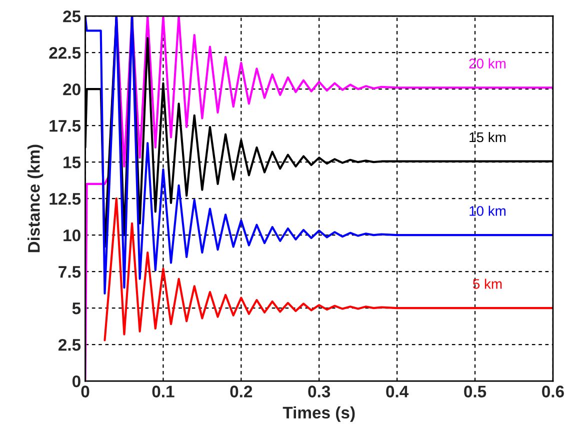 This screenshot has height=435, width=576. What do you see at coordinates (65, 126) in the screenshot?
I see `y-tick-label: 17.5` at bounding box center [65, 126].